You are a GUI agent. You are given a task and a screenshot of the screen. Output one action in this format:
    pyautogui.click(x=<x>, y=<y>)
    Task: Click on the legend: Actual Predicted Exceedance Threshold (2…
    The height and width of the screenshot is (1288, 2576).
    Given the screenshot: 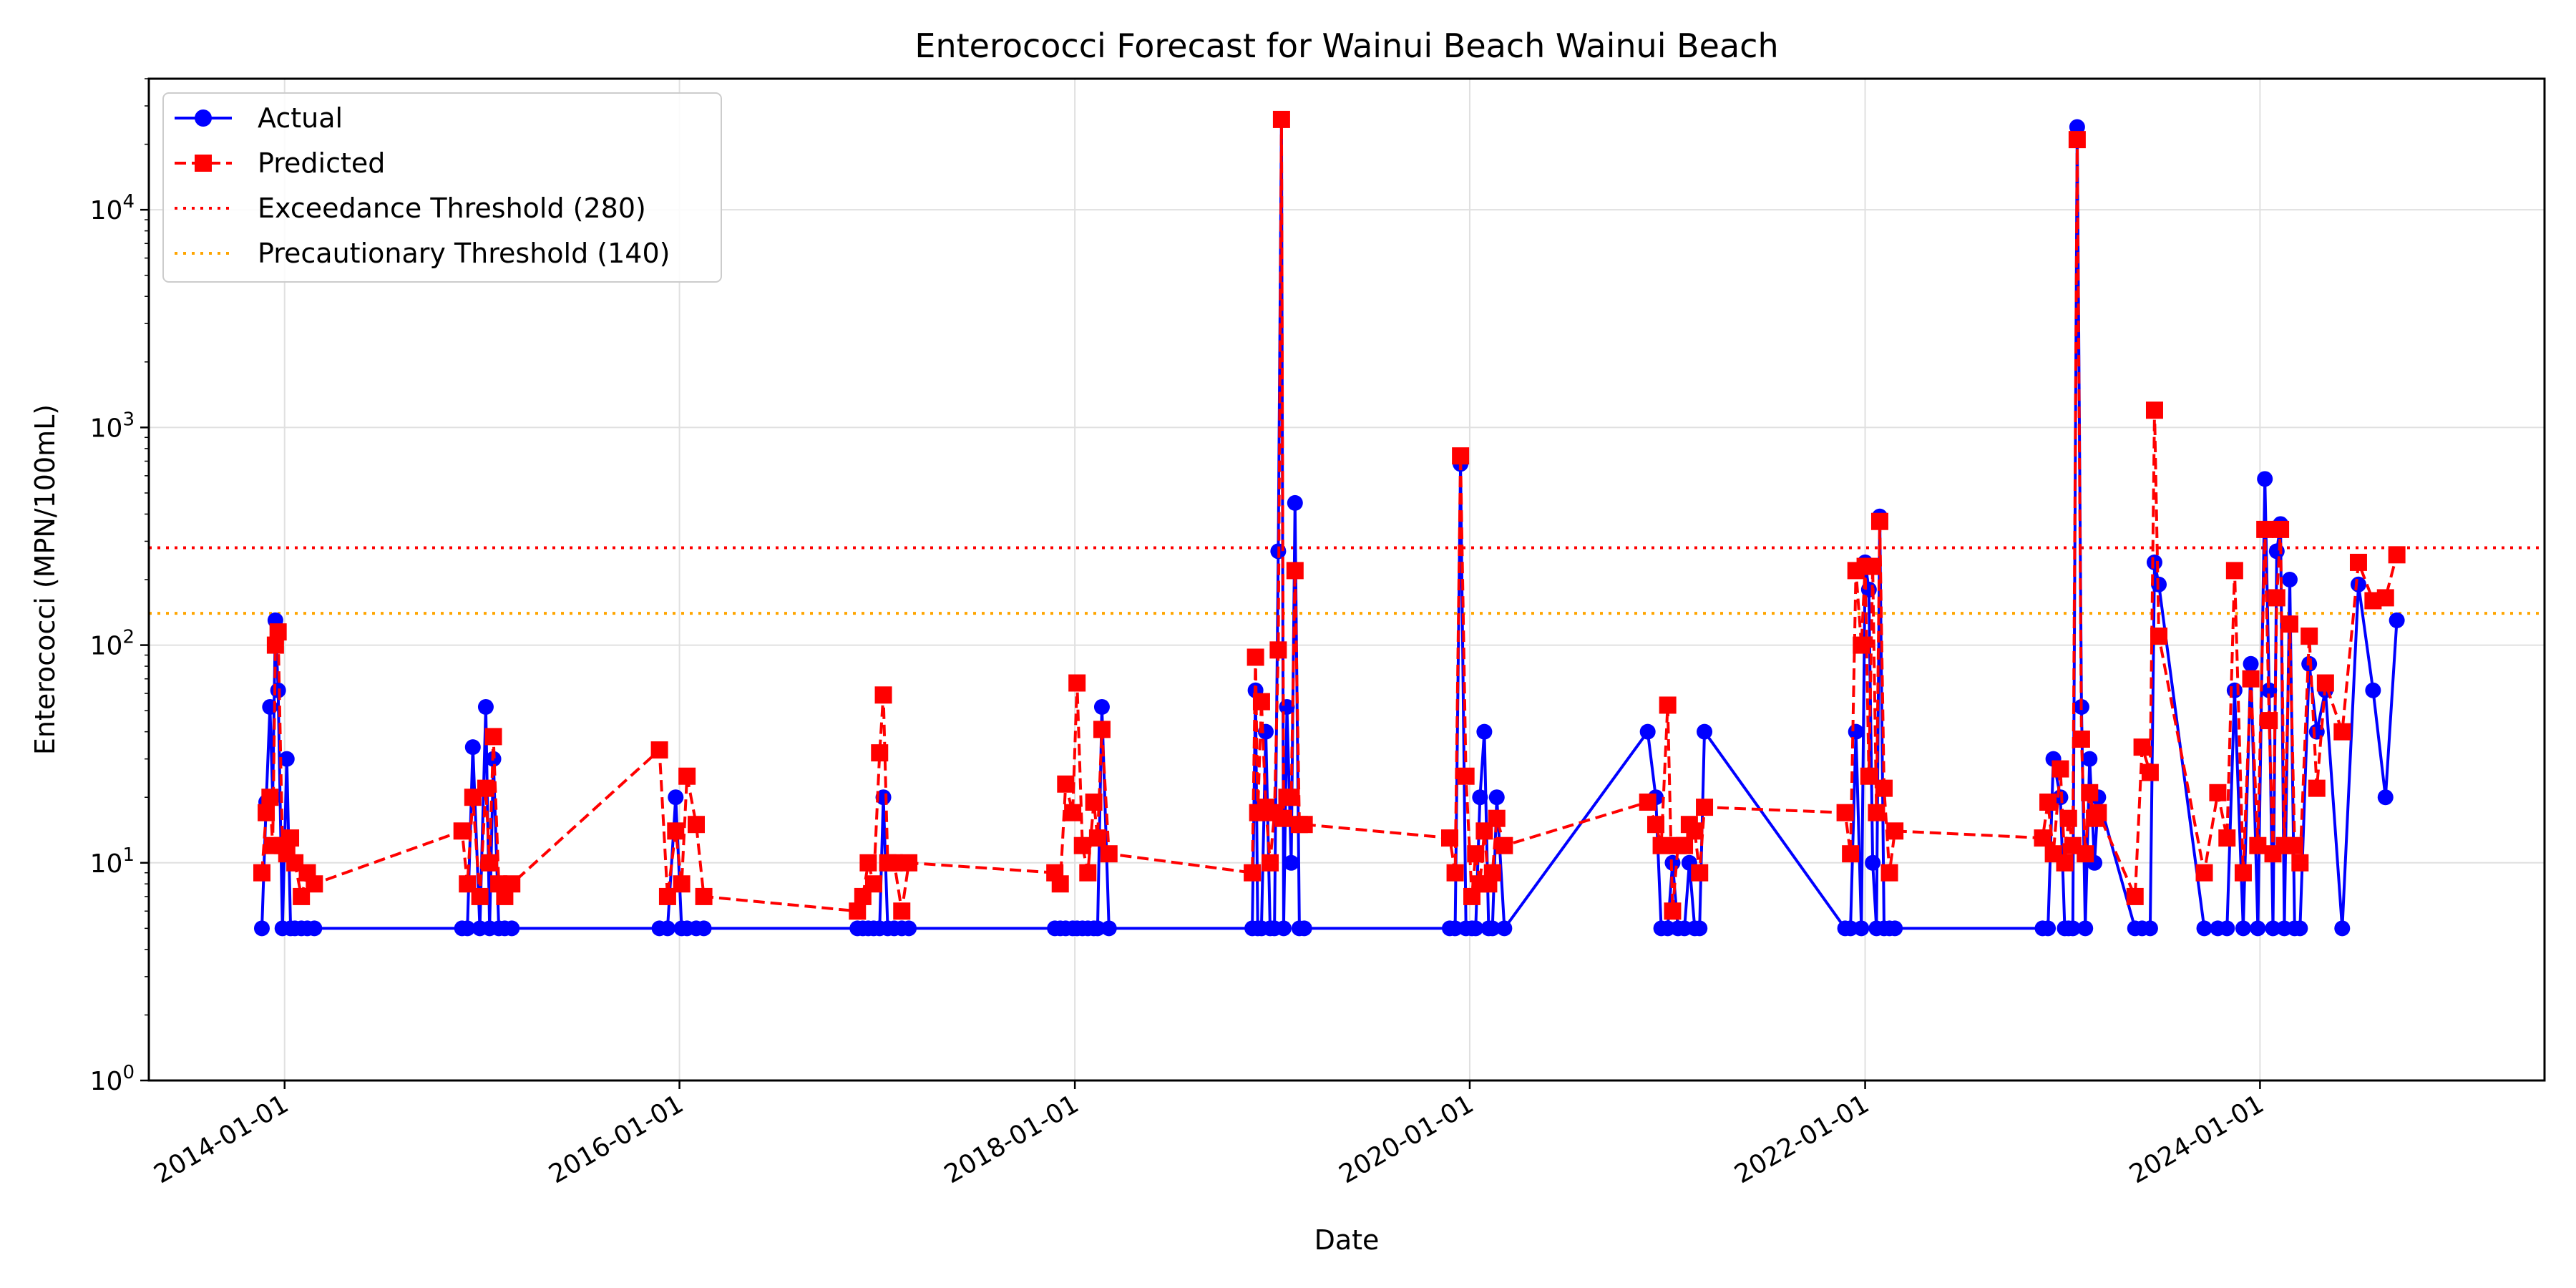 What is the action you would take?
    pyautogui.click(x=442, y=187)
    